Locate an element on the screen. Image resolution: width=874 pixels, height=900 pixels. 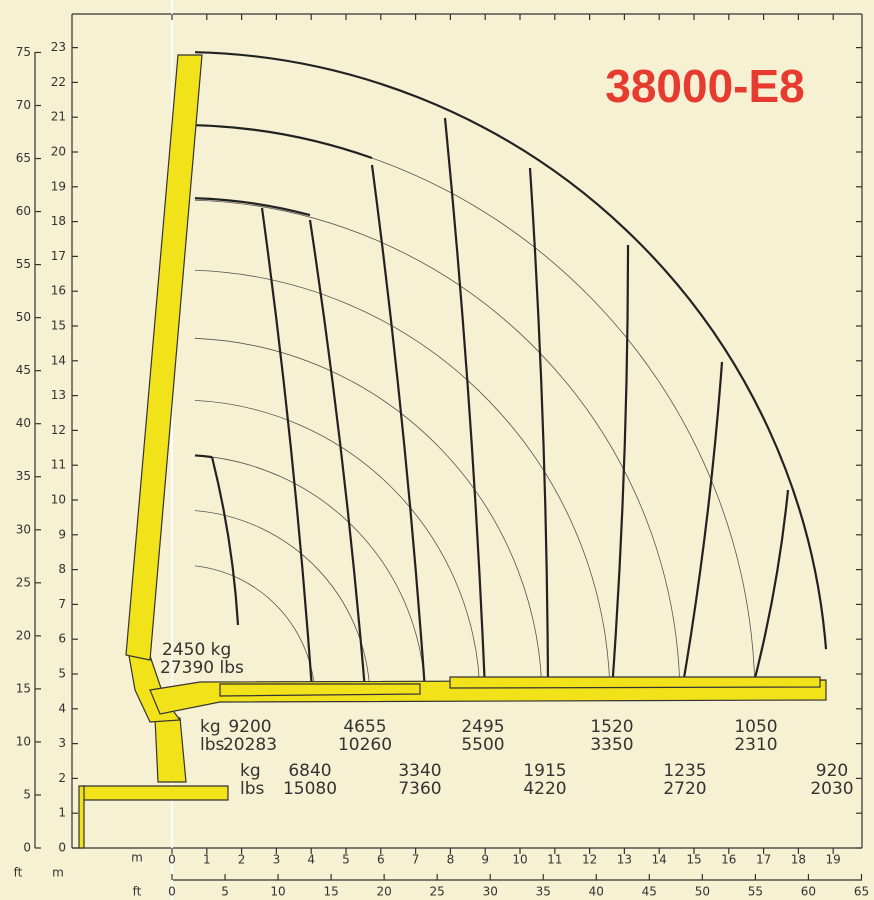
tick-label: 75 is located at coordinates (23, 52).